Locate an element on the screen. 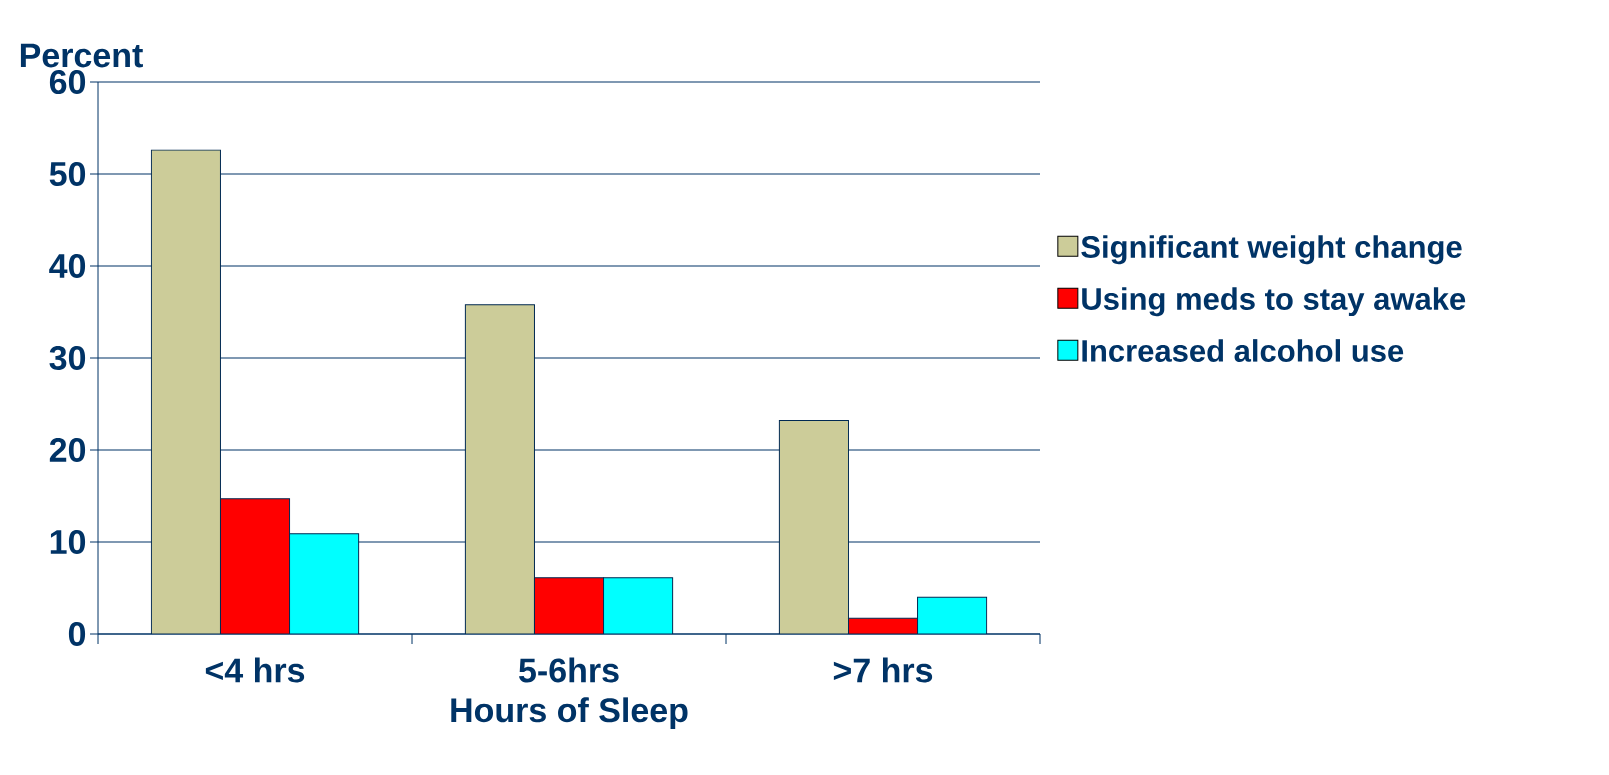 The image size is (1609, 775). y-tick-label: 0 is located at coordinates (77, 634).